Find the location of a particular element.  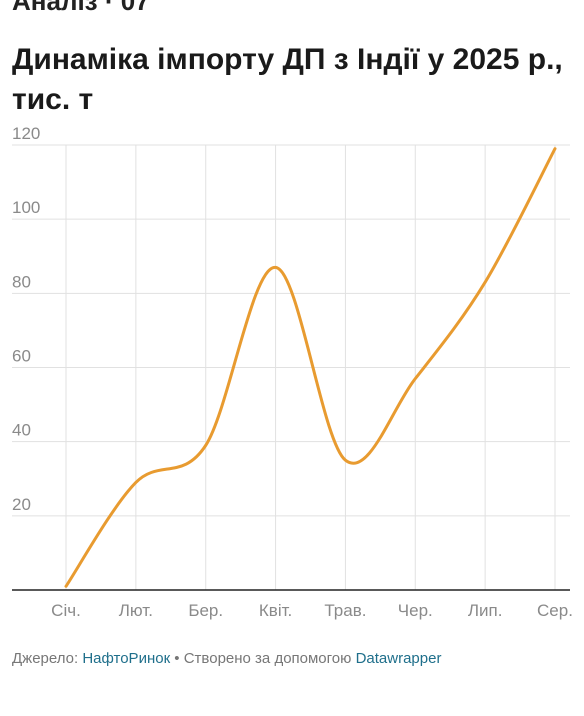

x-tick-label: Бер. is located at coordinates (205, 610).